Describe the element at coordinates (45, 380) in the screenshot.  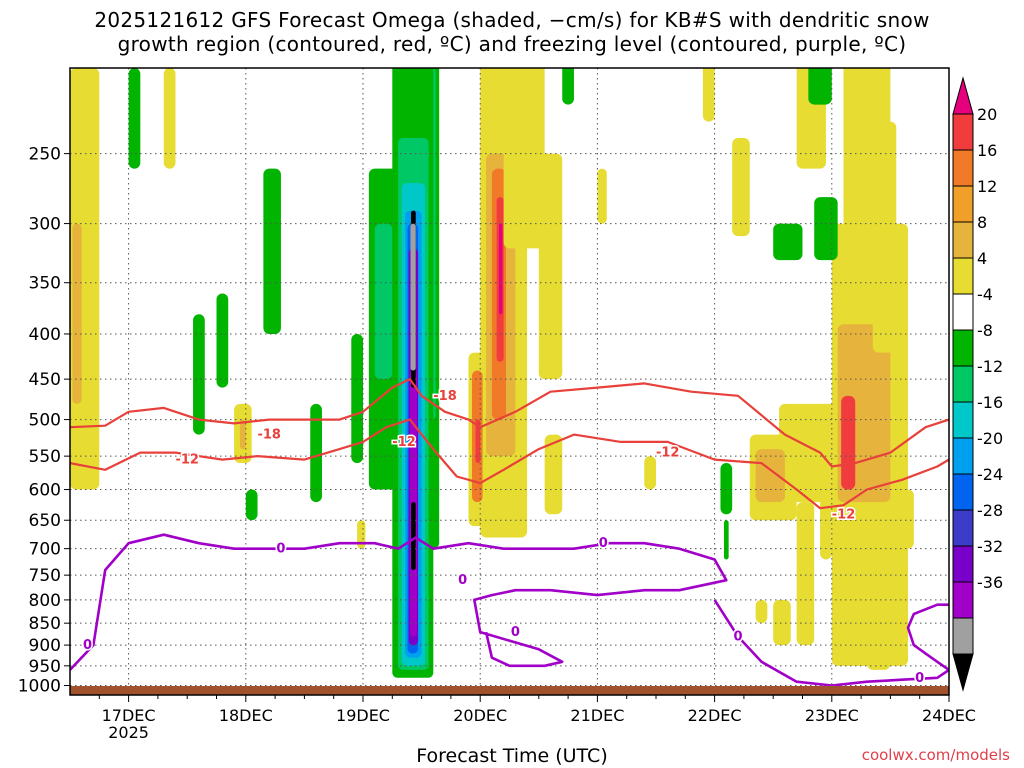
I see `y-tick-label: 450` at that location.